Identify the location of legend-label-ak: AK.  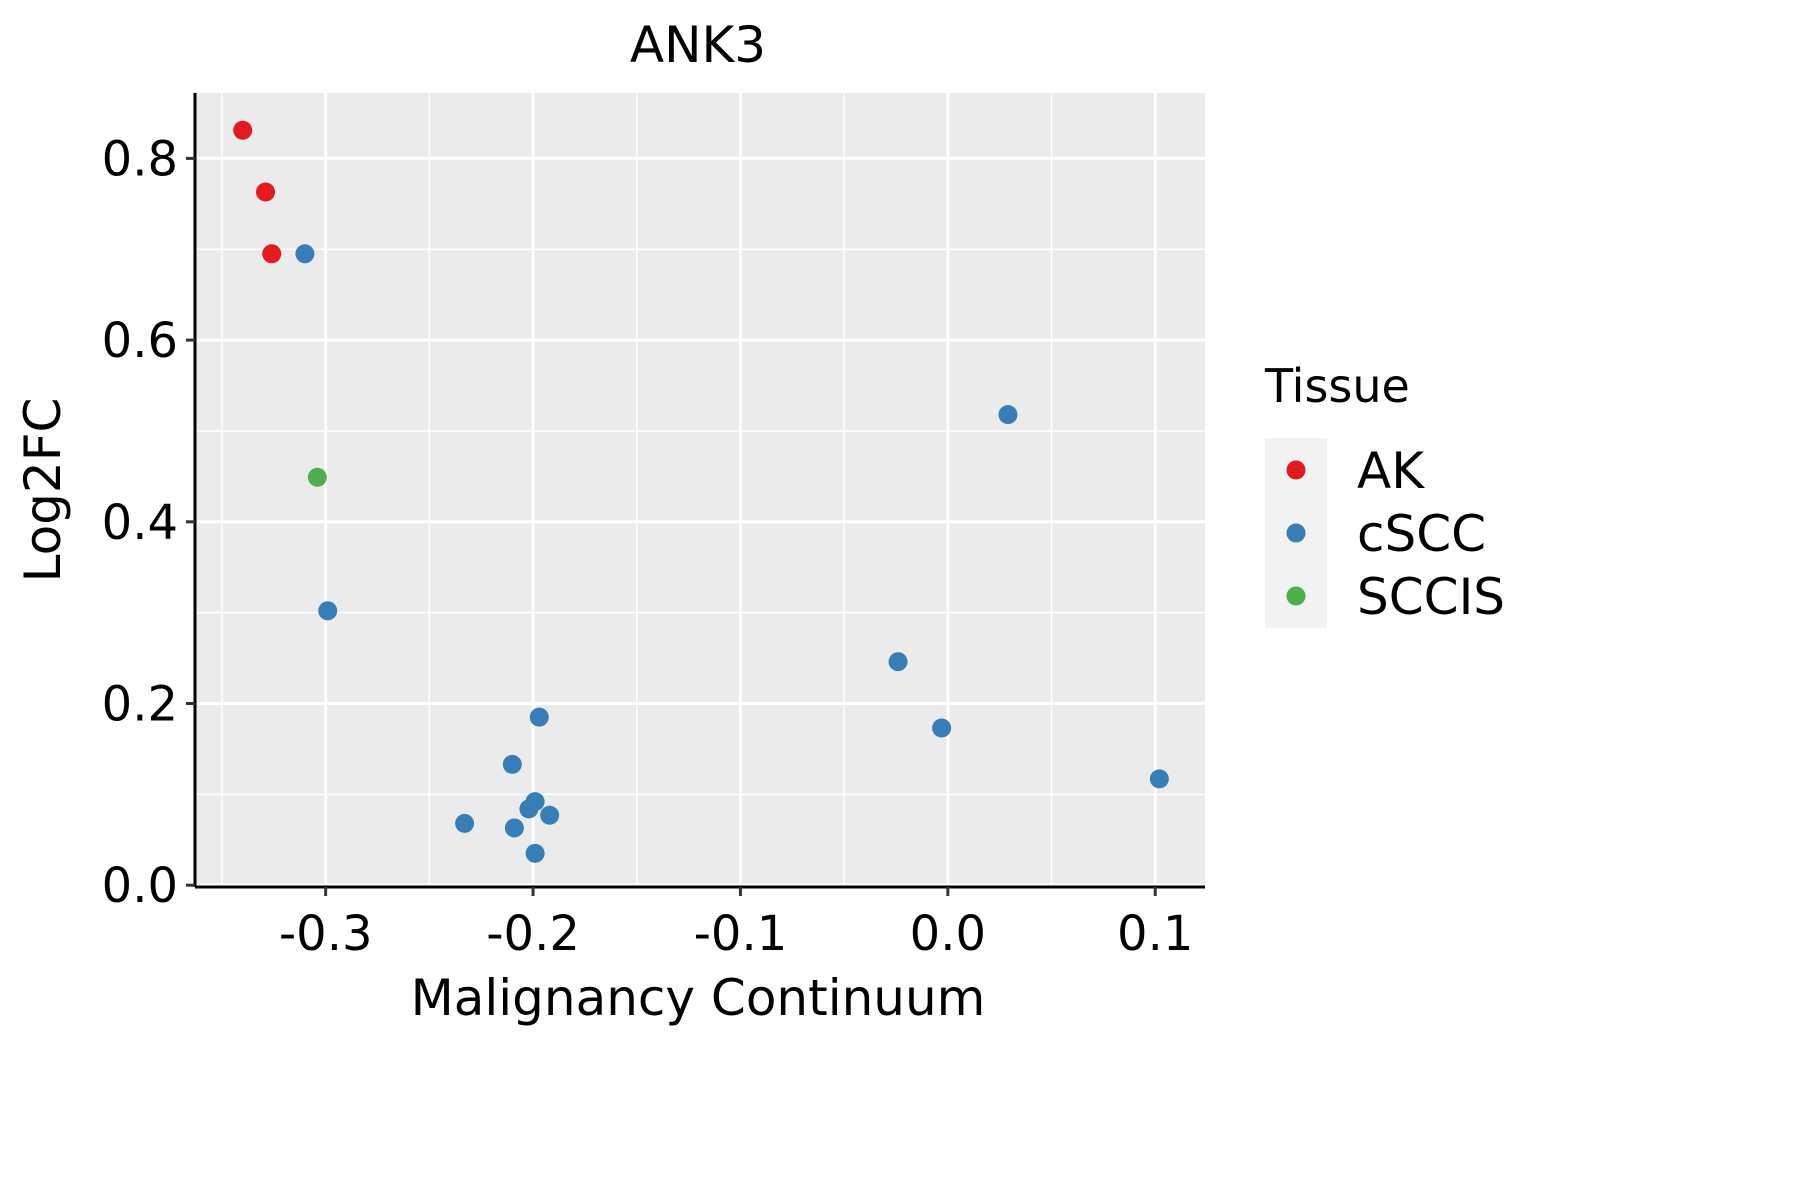
(1391, 471).